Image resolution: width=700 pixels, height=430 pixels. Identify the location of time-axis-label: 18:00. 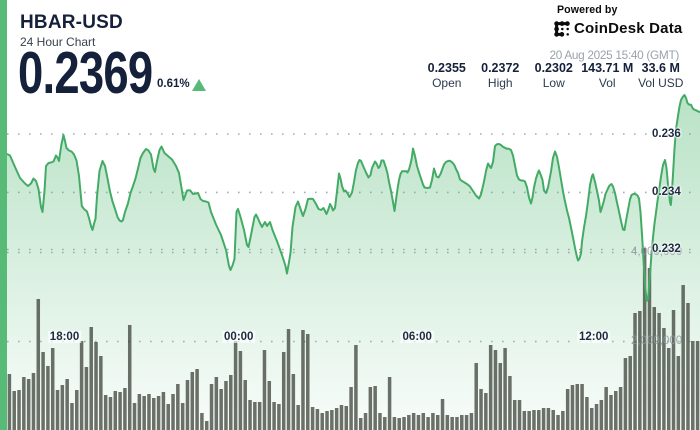
(64, 337).